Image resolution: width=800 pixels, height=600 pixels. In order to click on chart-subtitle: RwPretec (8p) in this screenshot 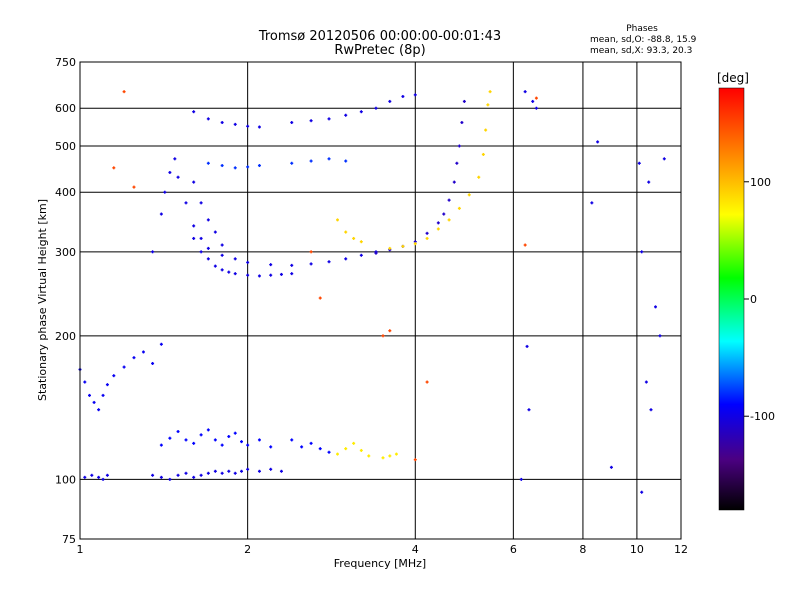, I will do `click(379, 50)`.